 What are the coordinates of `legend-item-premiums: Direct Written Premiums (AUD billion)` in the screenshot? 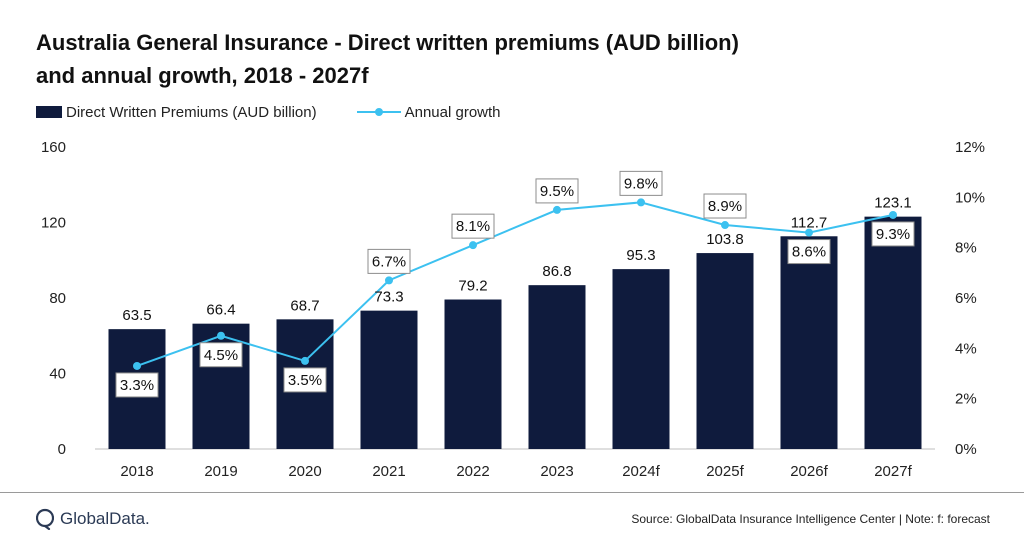 It's located at (176, 112).